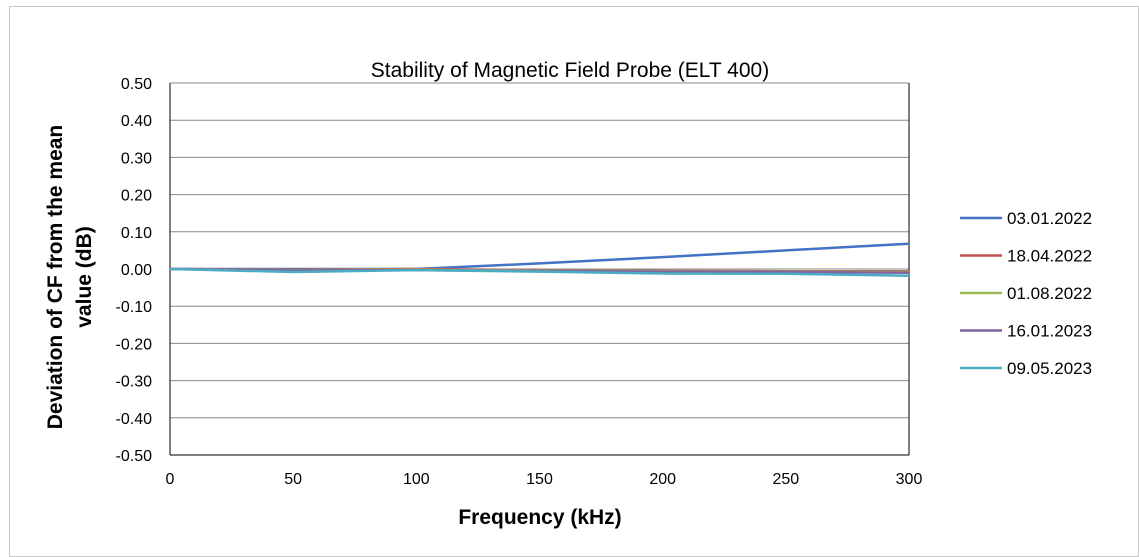 The width and height of the screenshot is (1139, 557). What do you see at coordinates (909, 479) in the screenshot?
I see `x-tick-label: 300` at bounding box center [909, 479].